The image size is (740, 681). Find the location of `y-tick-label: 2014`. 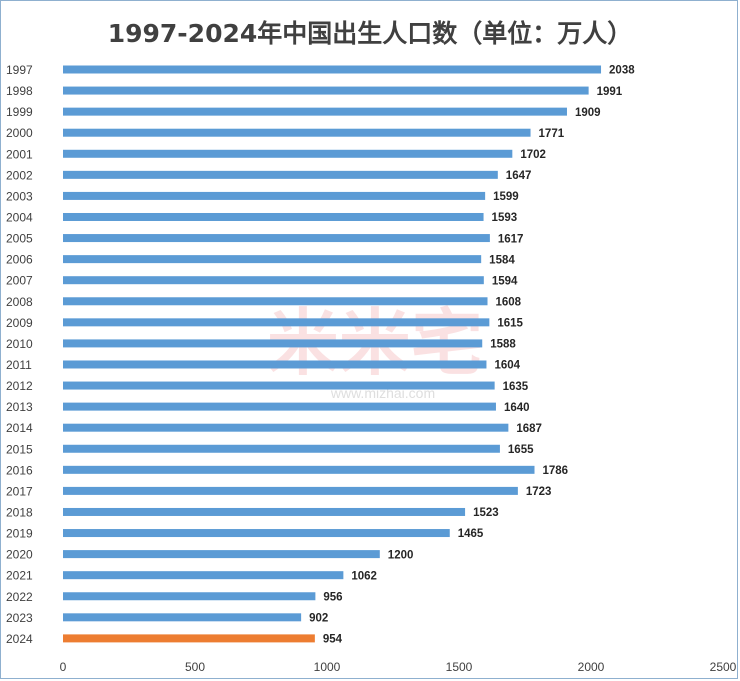

y-tick-label: 2014 is located at coordinates (19, 428).